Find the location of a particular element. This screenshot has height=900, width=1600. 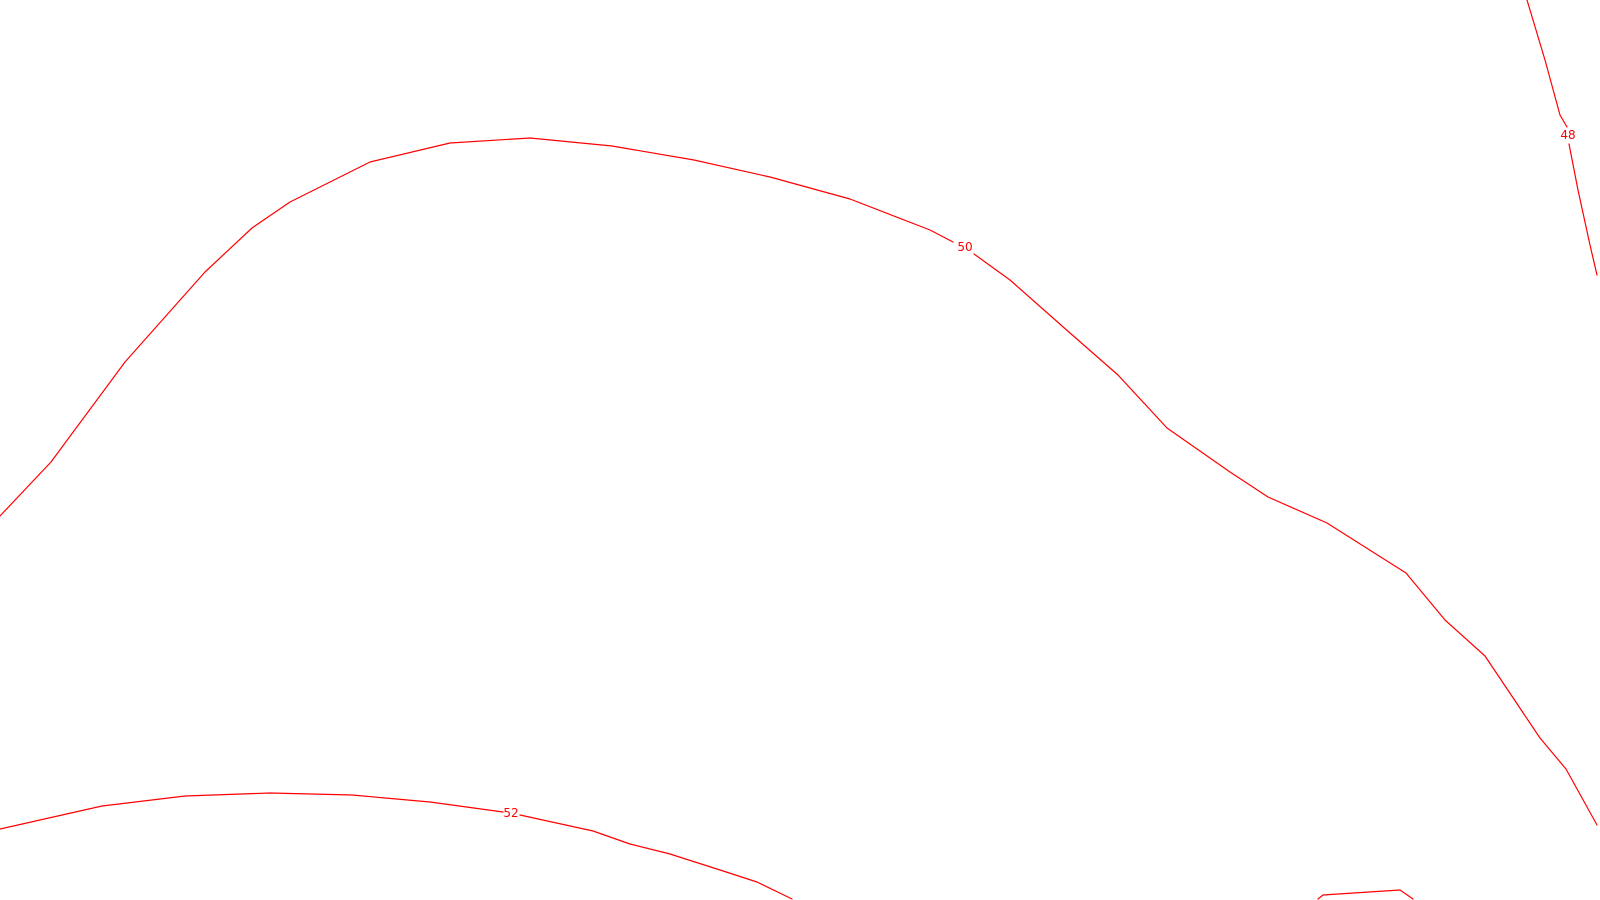

contour-label-48: 48 is located at coordinates (1567, 135).